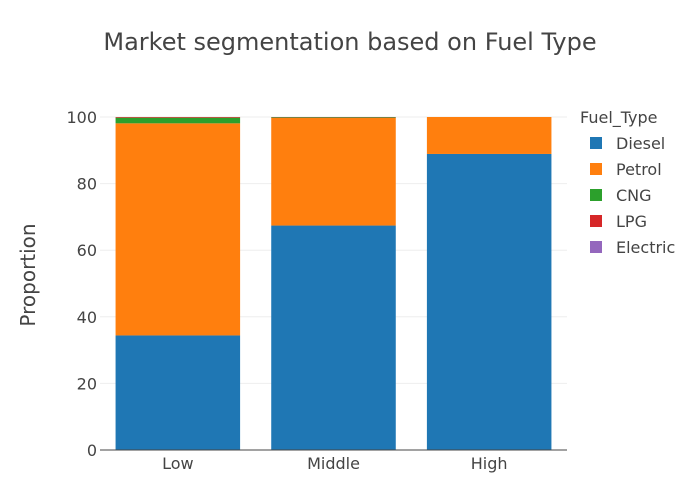  I want to click on bar-cng-middle, so click(333, 117).